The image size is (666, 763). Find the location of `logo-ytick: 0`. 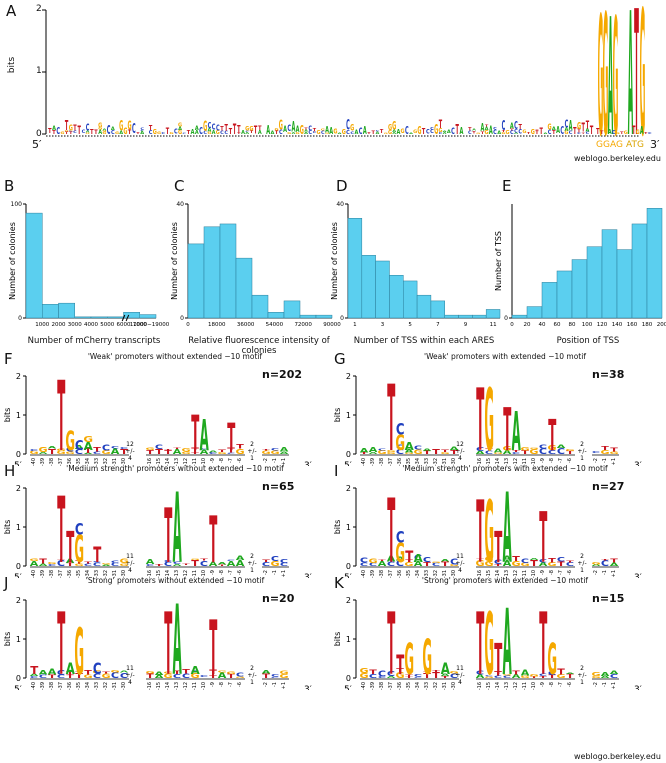

logo-ytick: 0 is located at coordinates (18, 566).